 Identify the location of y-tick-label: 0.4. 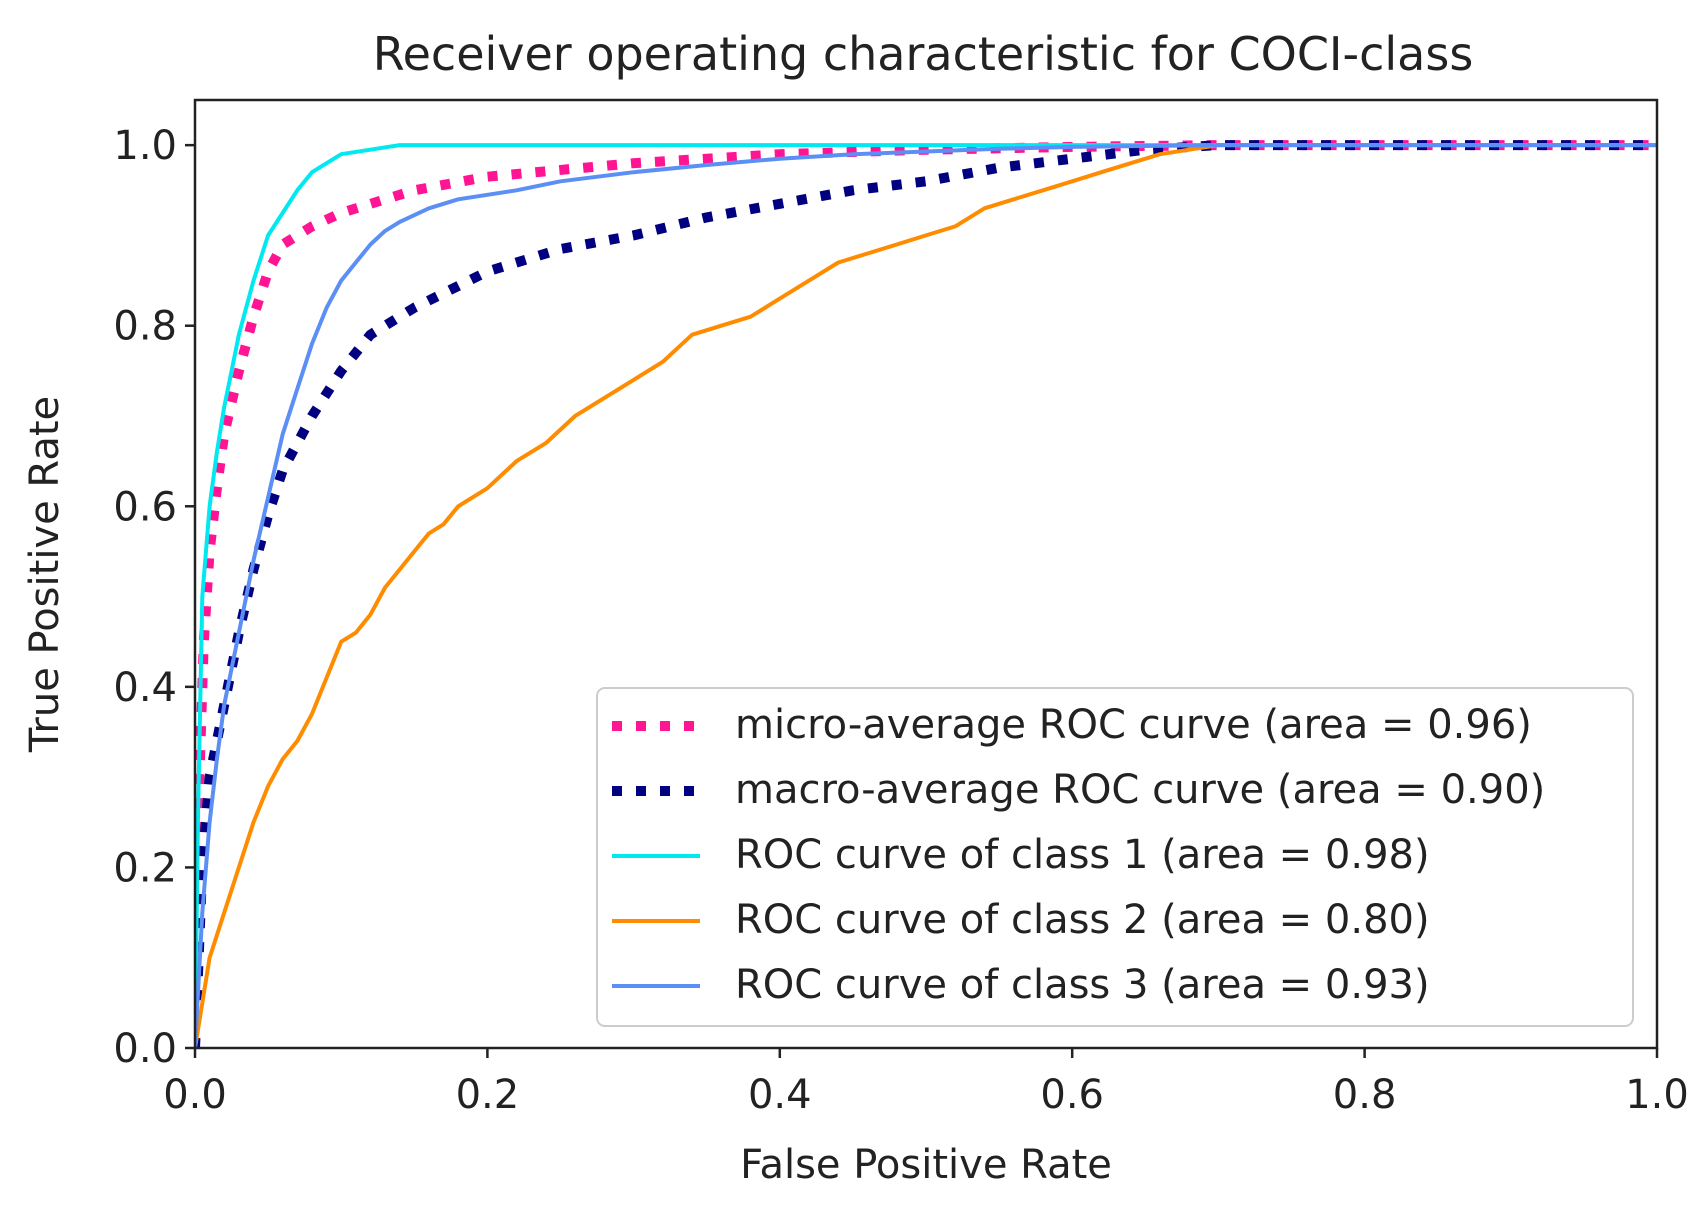
(145, 688).